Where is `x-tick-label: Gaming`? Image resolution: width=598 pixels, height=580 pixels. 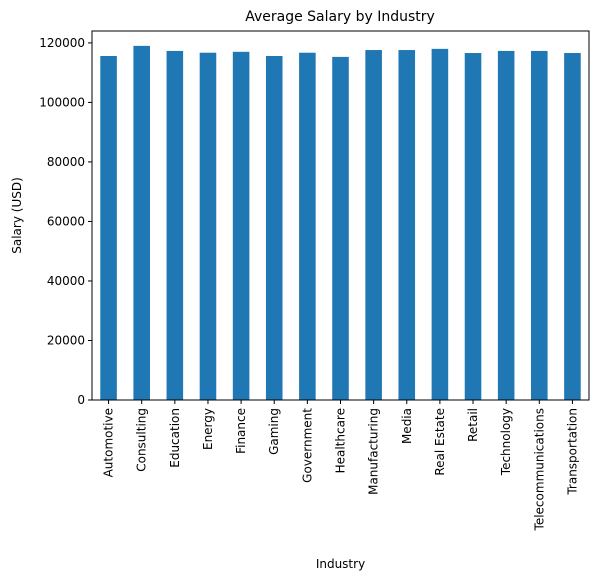
x-tick-label: Gaming is located at coordinates (274, 431).